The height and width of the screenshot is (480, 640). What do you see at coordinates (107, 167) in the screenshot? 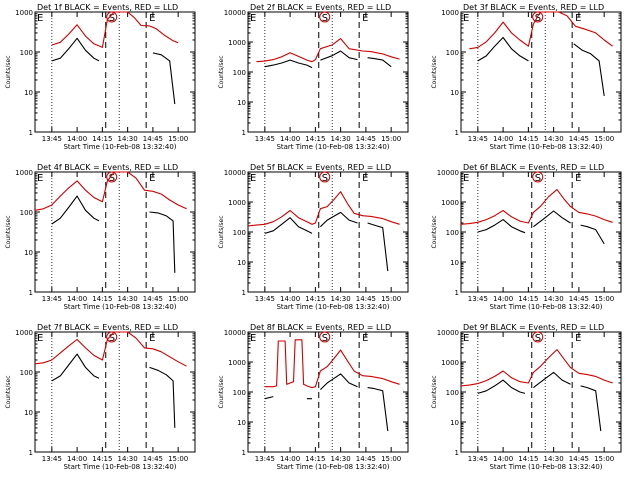
I see `chart-title: Det 4f BLACK = Events, RED = LLD` at bounding box center [107, 167].